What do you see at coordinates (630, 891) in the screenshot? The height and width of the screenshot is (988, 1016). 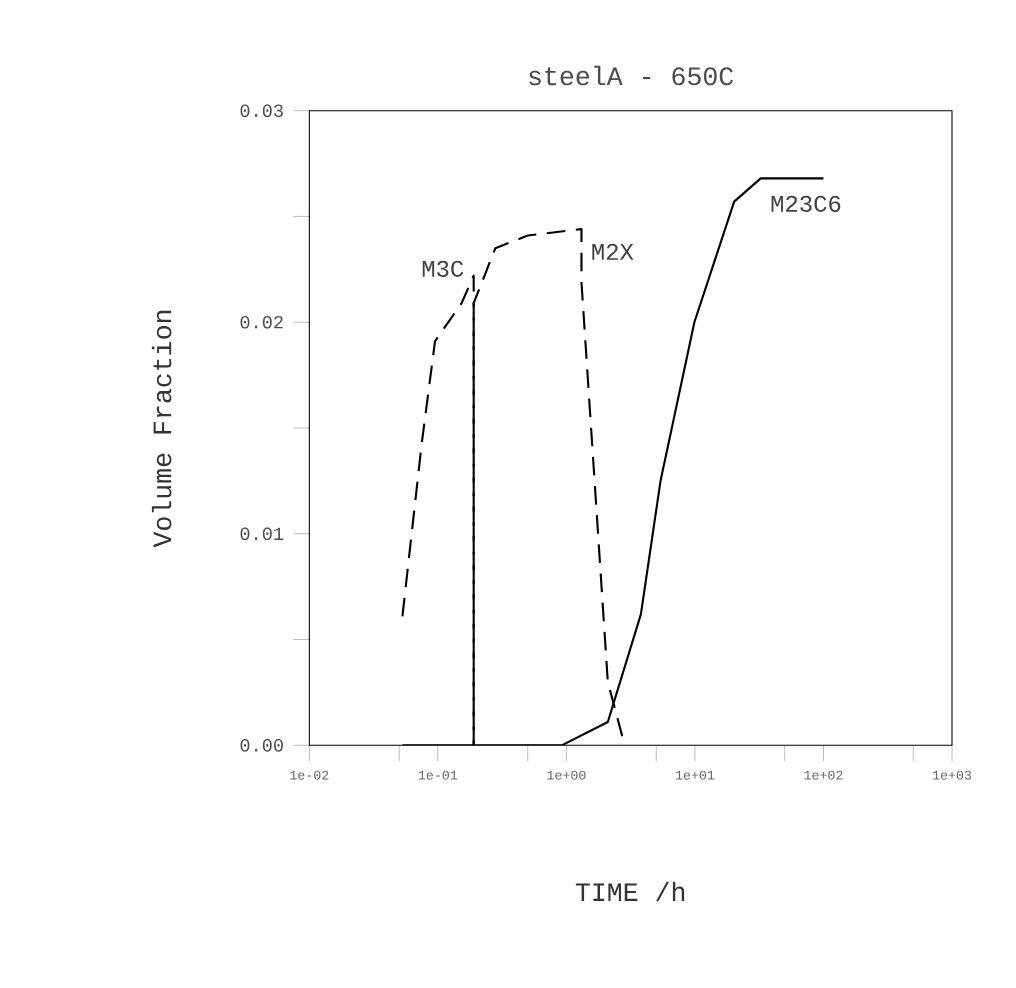 I see `x-axis-title: TIME /h` at bounding box center [630, 891].